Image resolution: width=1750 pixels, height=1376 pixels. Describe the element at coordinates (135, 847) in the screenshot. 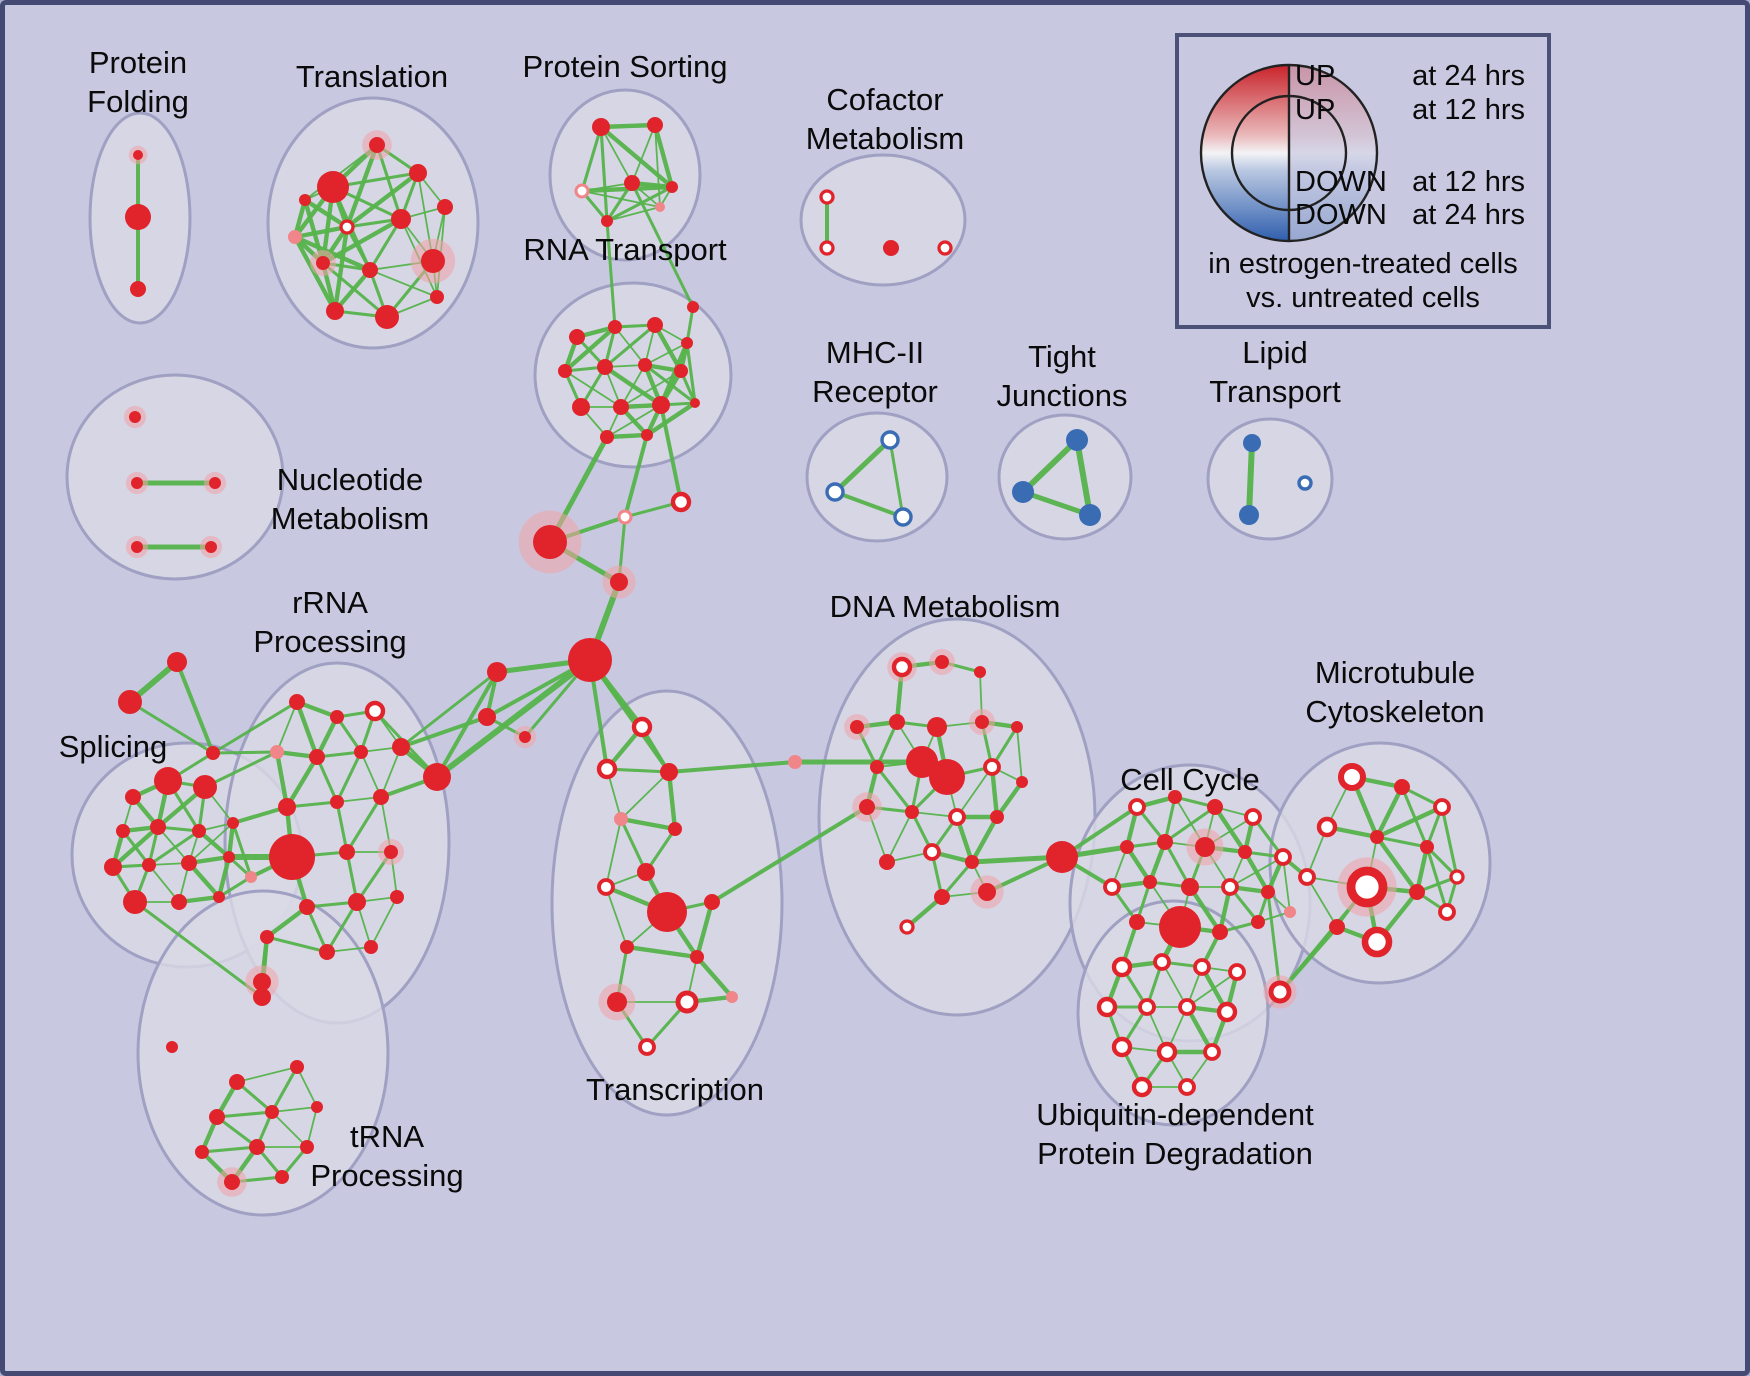

I see `edge-sp` at that location.